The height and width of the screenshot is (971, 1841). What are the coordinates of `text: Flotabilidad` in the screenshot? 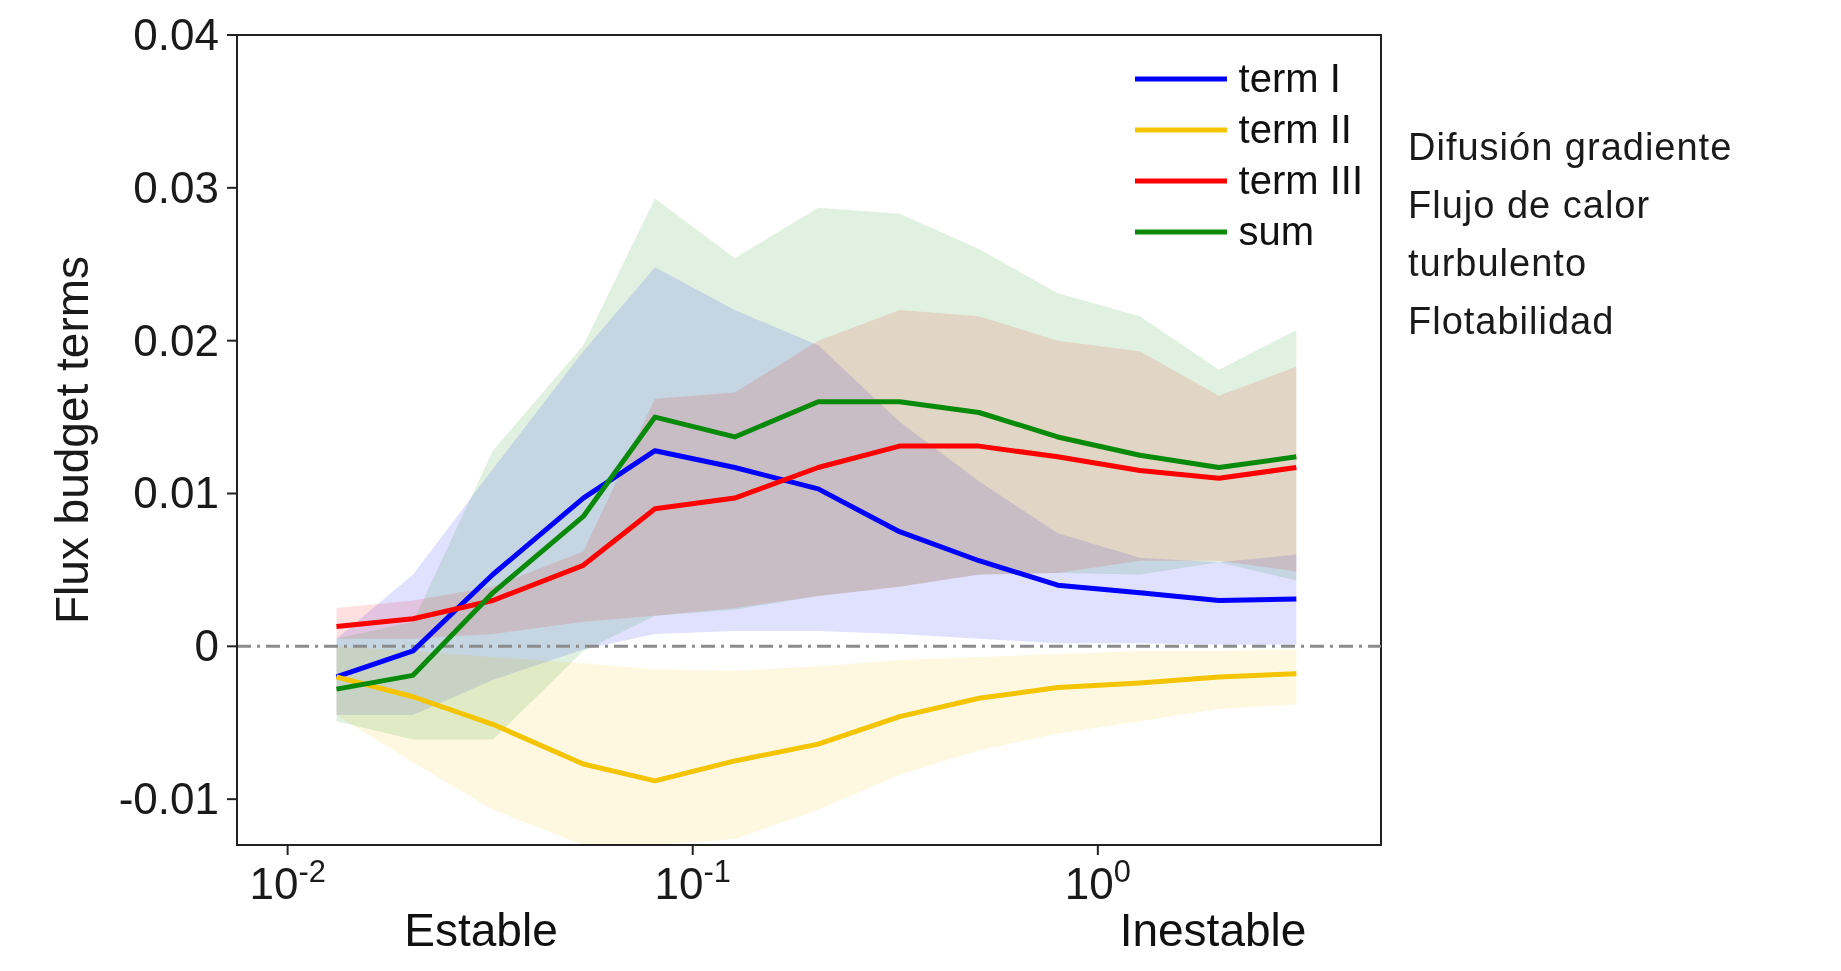 It's located at (1512, 321).